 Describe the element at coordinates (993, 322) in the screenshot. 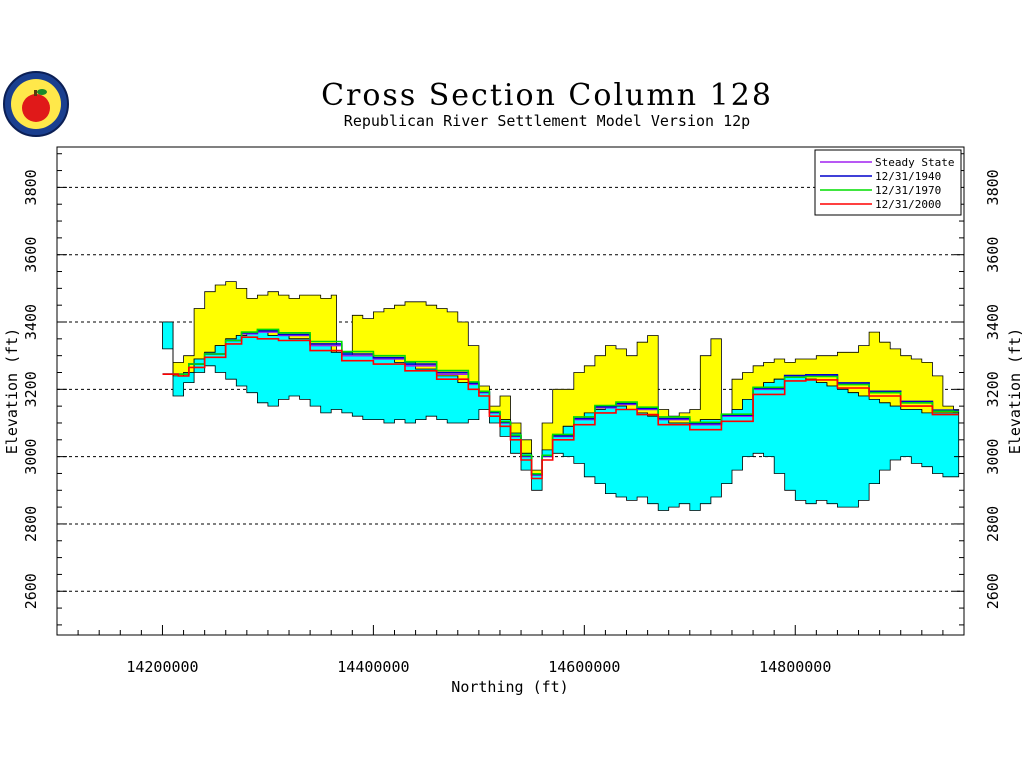

I see `y-tick-label-right: 3400` at that location.